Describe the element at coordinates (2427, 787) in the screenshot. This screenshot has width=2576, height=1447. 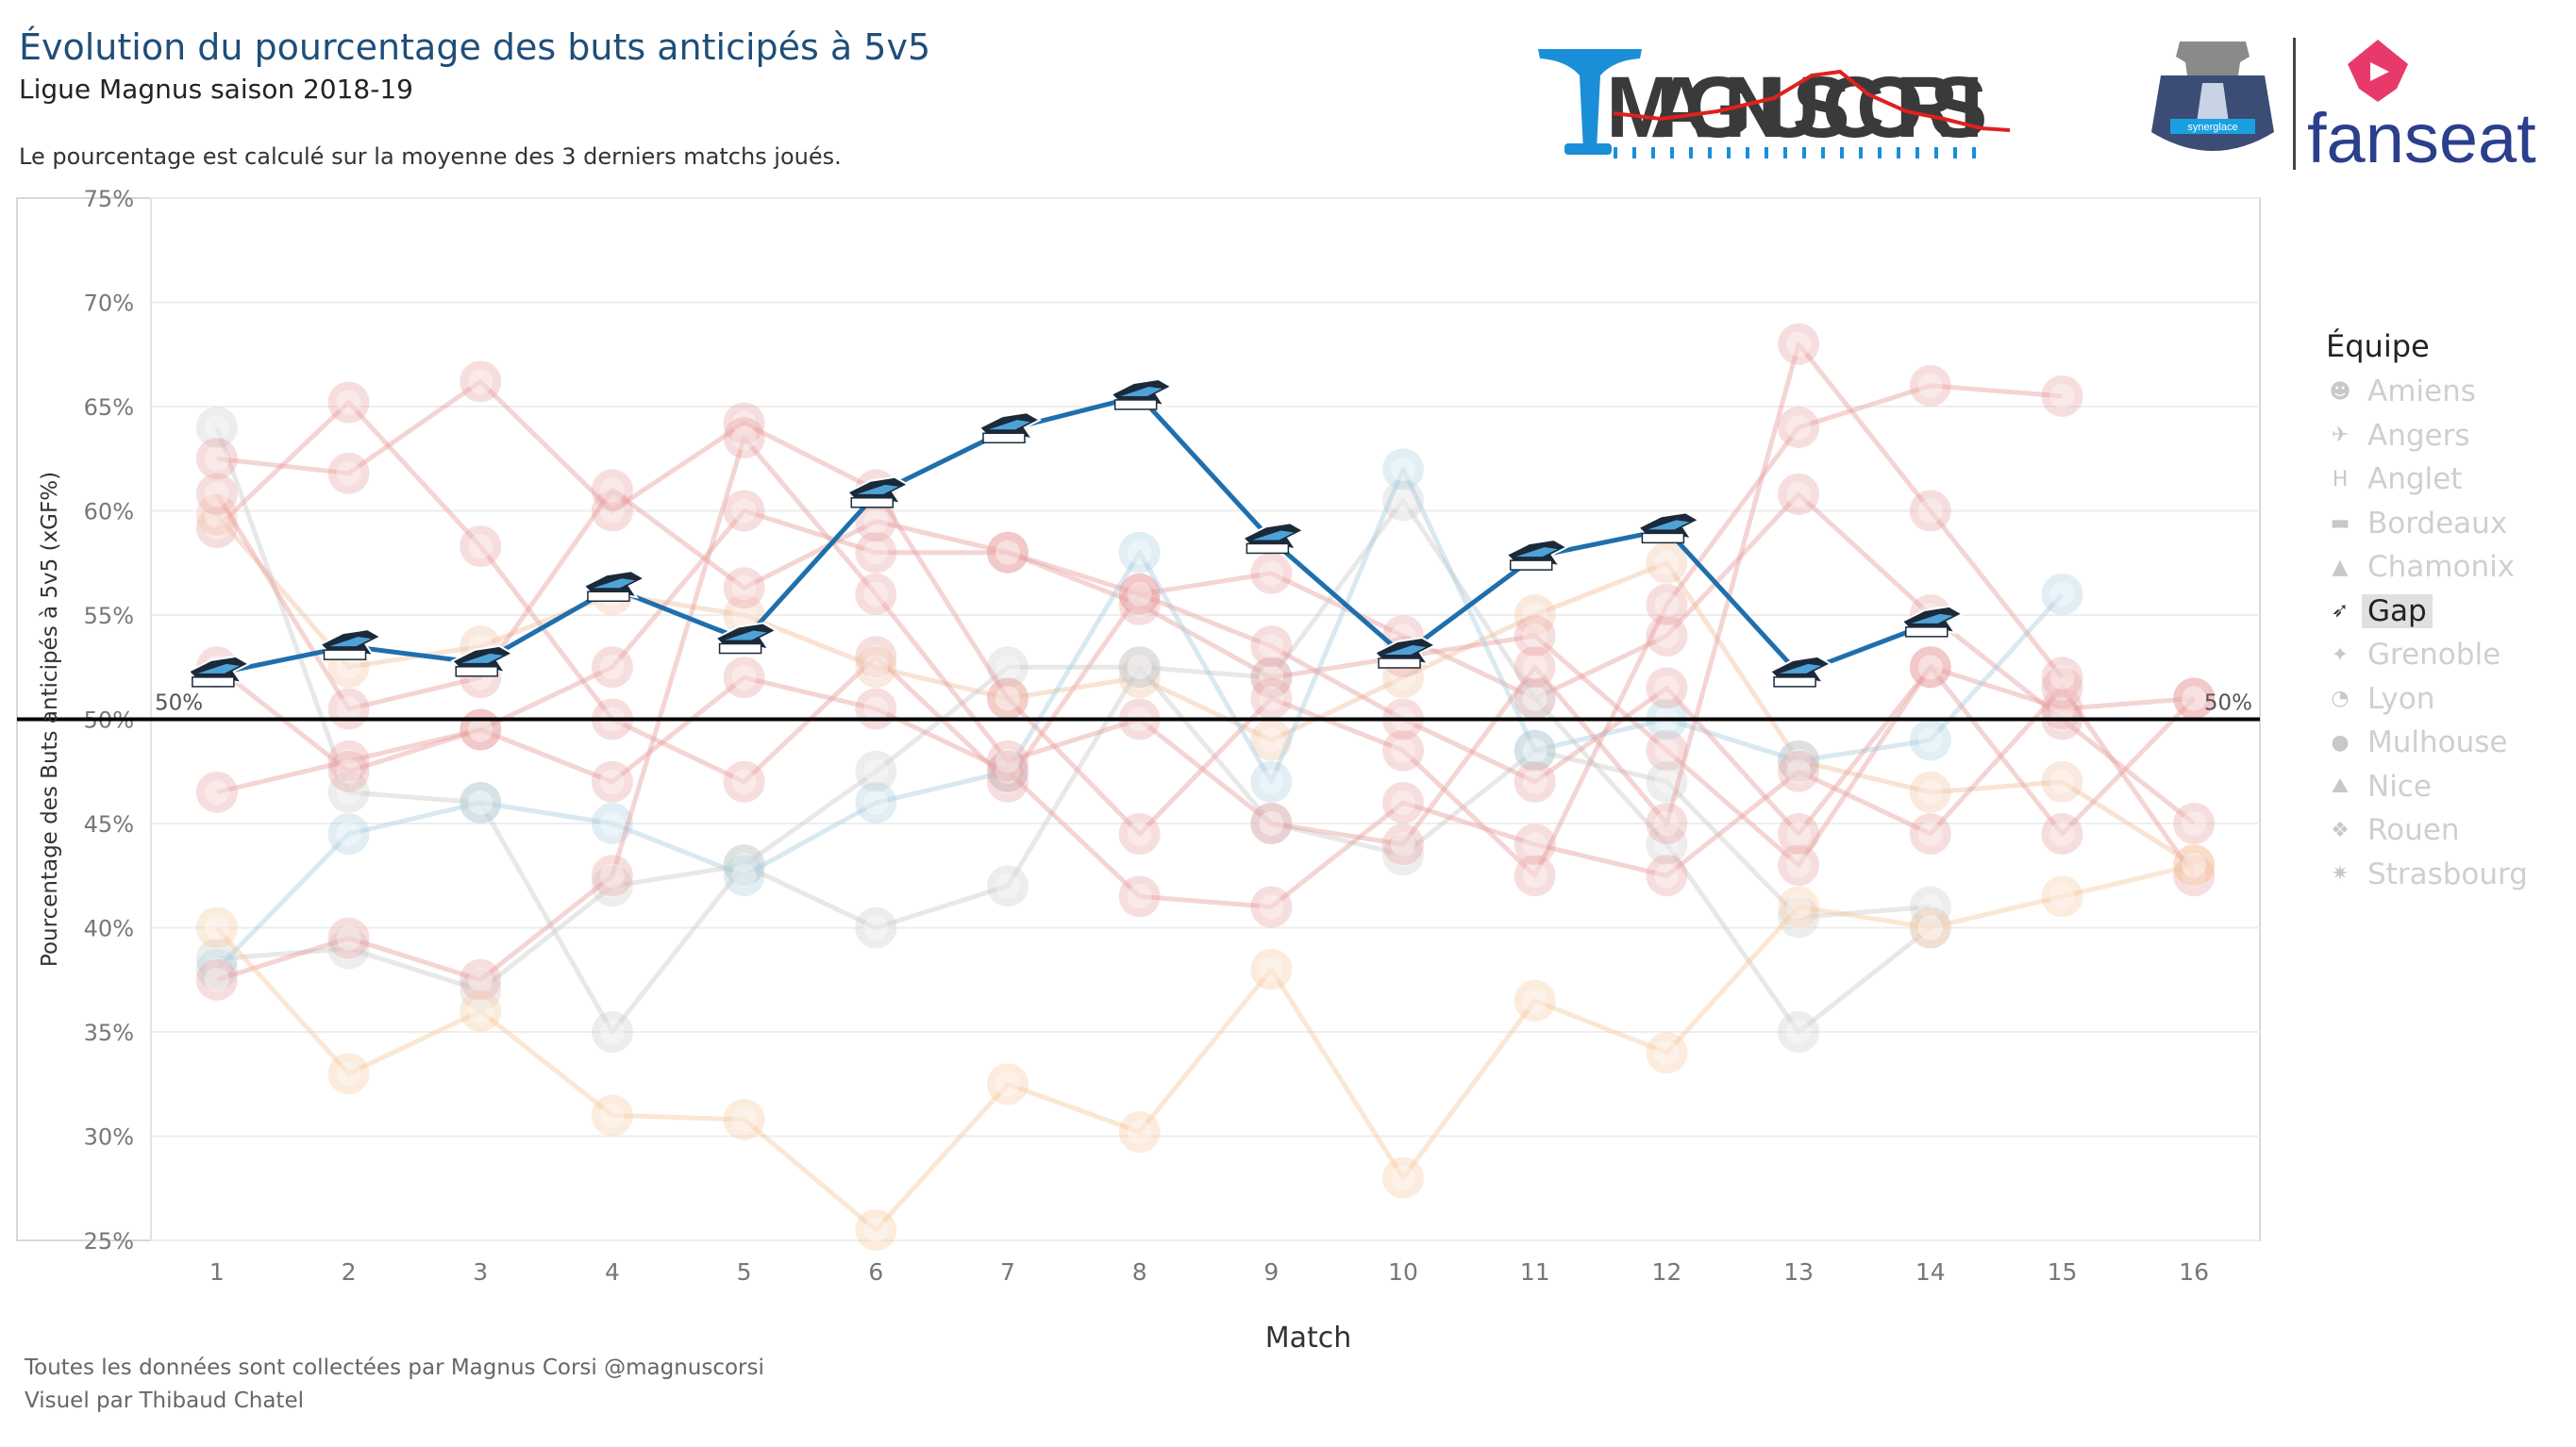
I see `legend-item-nice: ⛰ Nice` at that location.